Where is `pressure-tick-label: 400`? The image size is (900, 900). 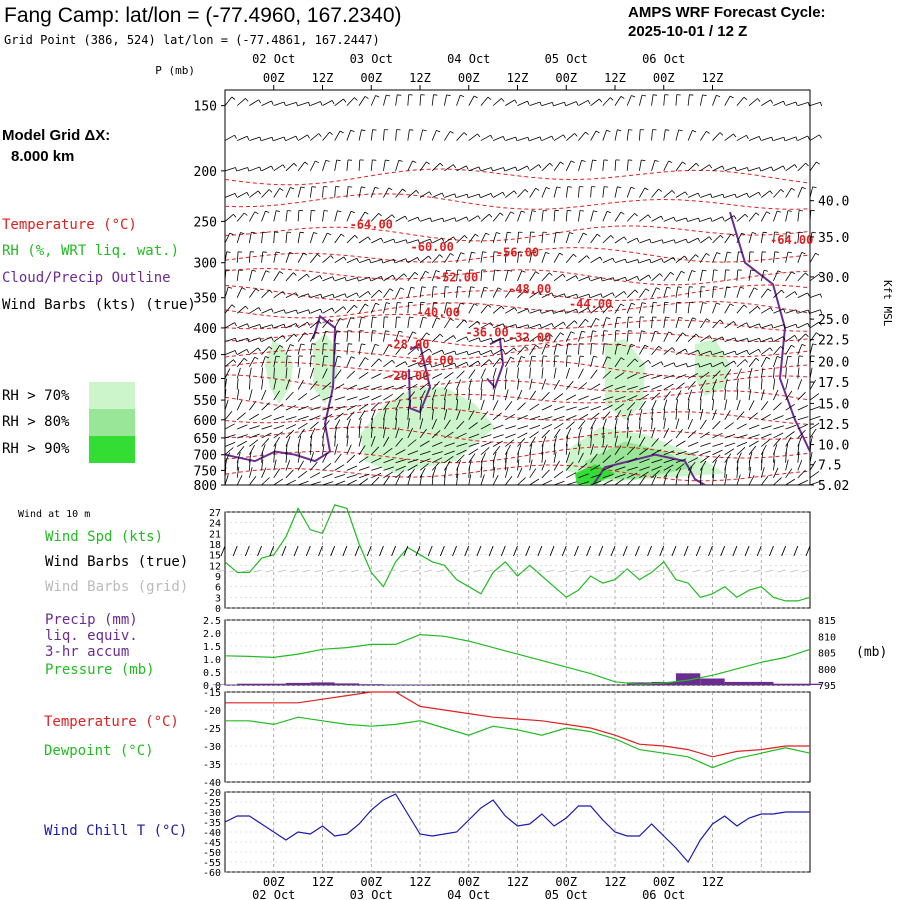 pressure-tick-label: 400 is located at coordinates (205, 329).